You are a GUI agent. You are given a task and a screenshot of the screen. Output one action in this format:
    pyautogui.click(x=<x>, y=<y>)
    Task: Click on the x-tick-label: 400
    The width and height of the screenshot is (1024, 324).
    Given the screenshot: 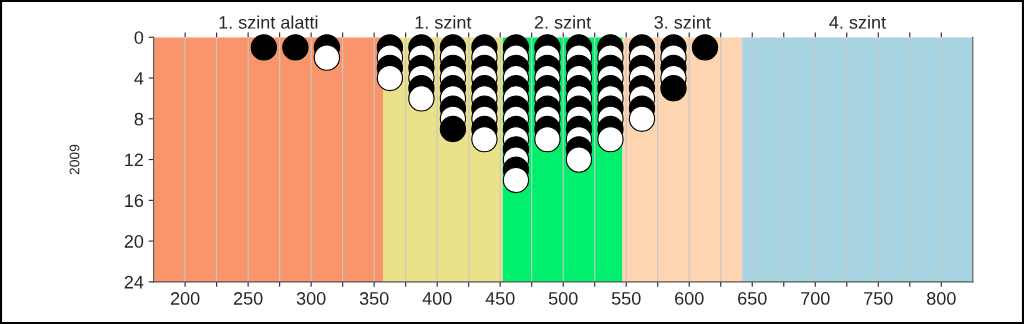 What is the action you would take?
    pyautogui.click(x=437, y=298)
    